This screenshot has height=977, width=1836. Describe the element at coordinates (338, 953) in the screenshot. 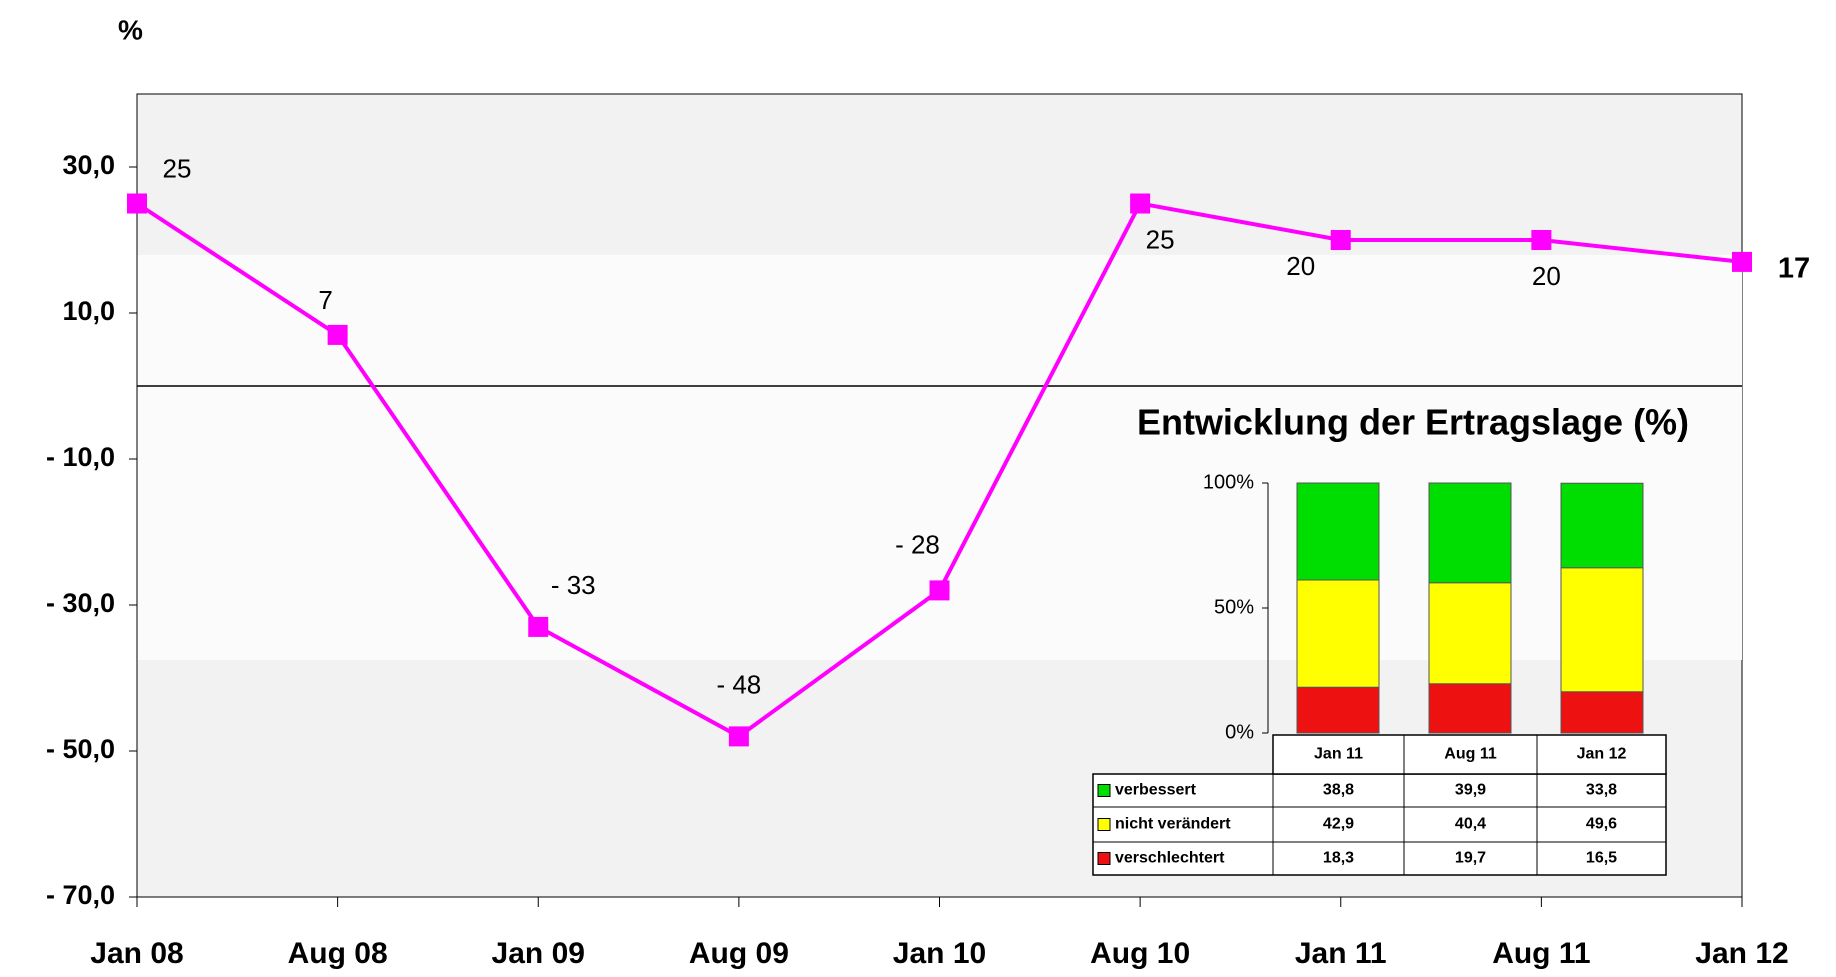

I see `x-tick-label: Aug 08` at that location.